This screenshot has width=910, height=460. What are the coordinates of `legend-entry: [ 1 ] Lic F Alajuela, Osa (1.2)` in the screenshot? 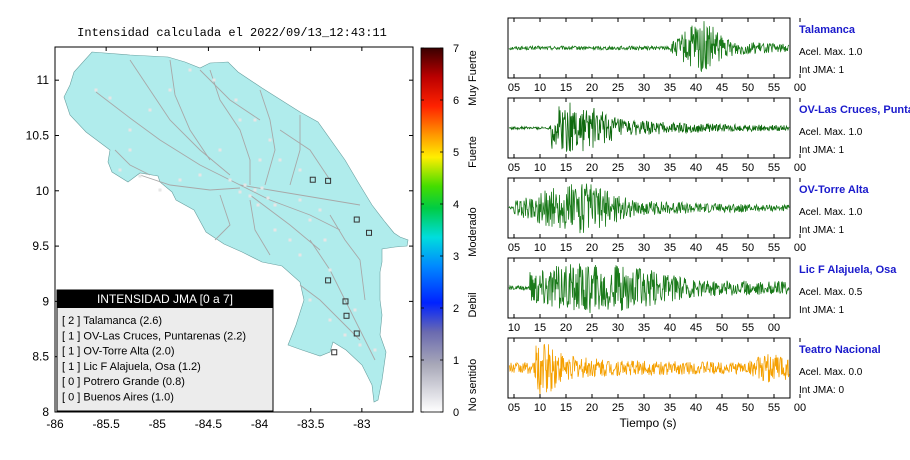 It's located at (131, 367).